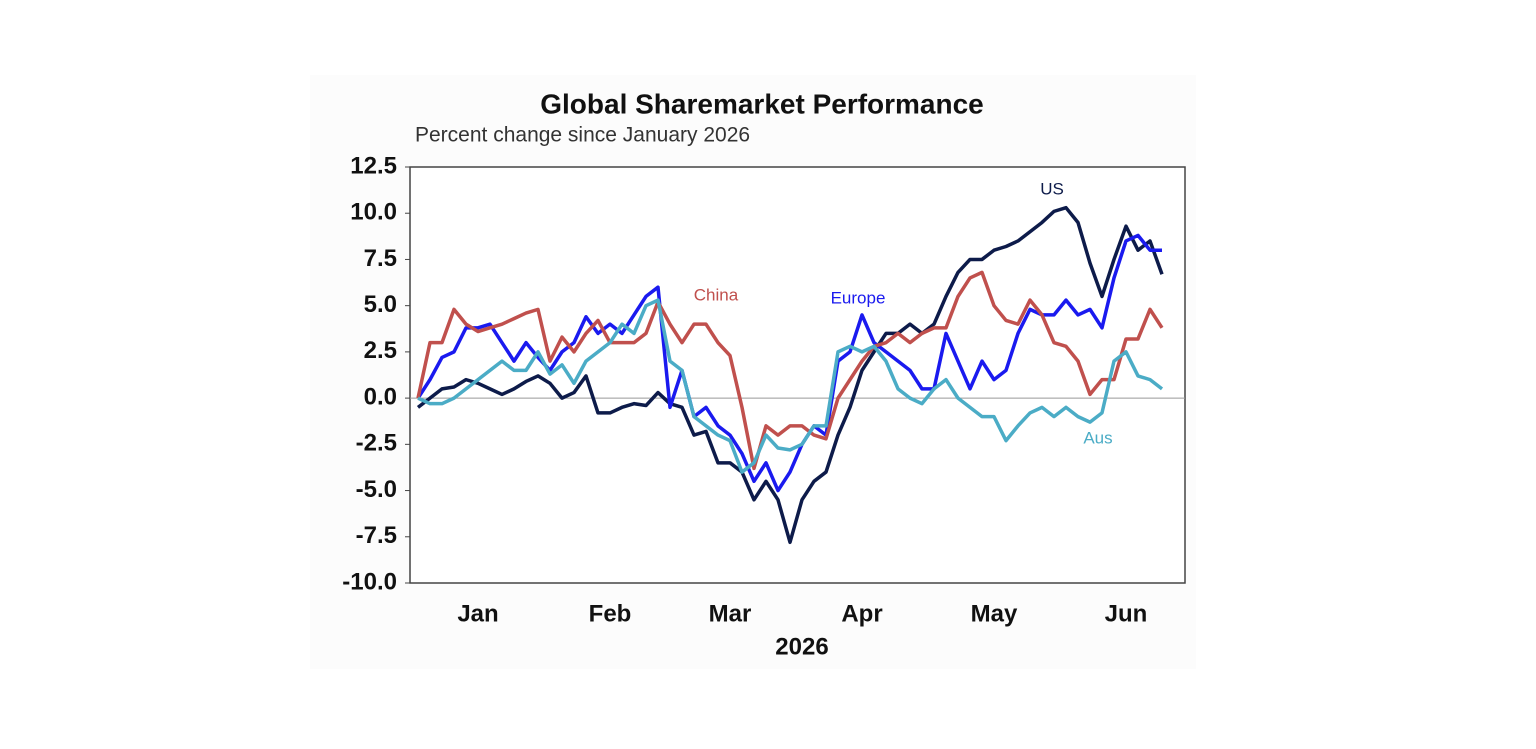 Image resolution: width=1536 pixels, height=749 pixels. I want to click on x-tick-label: Jun, so click(1126, 613).